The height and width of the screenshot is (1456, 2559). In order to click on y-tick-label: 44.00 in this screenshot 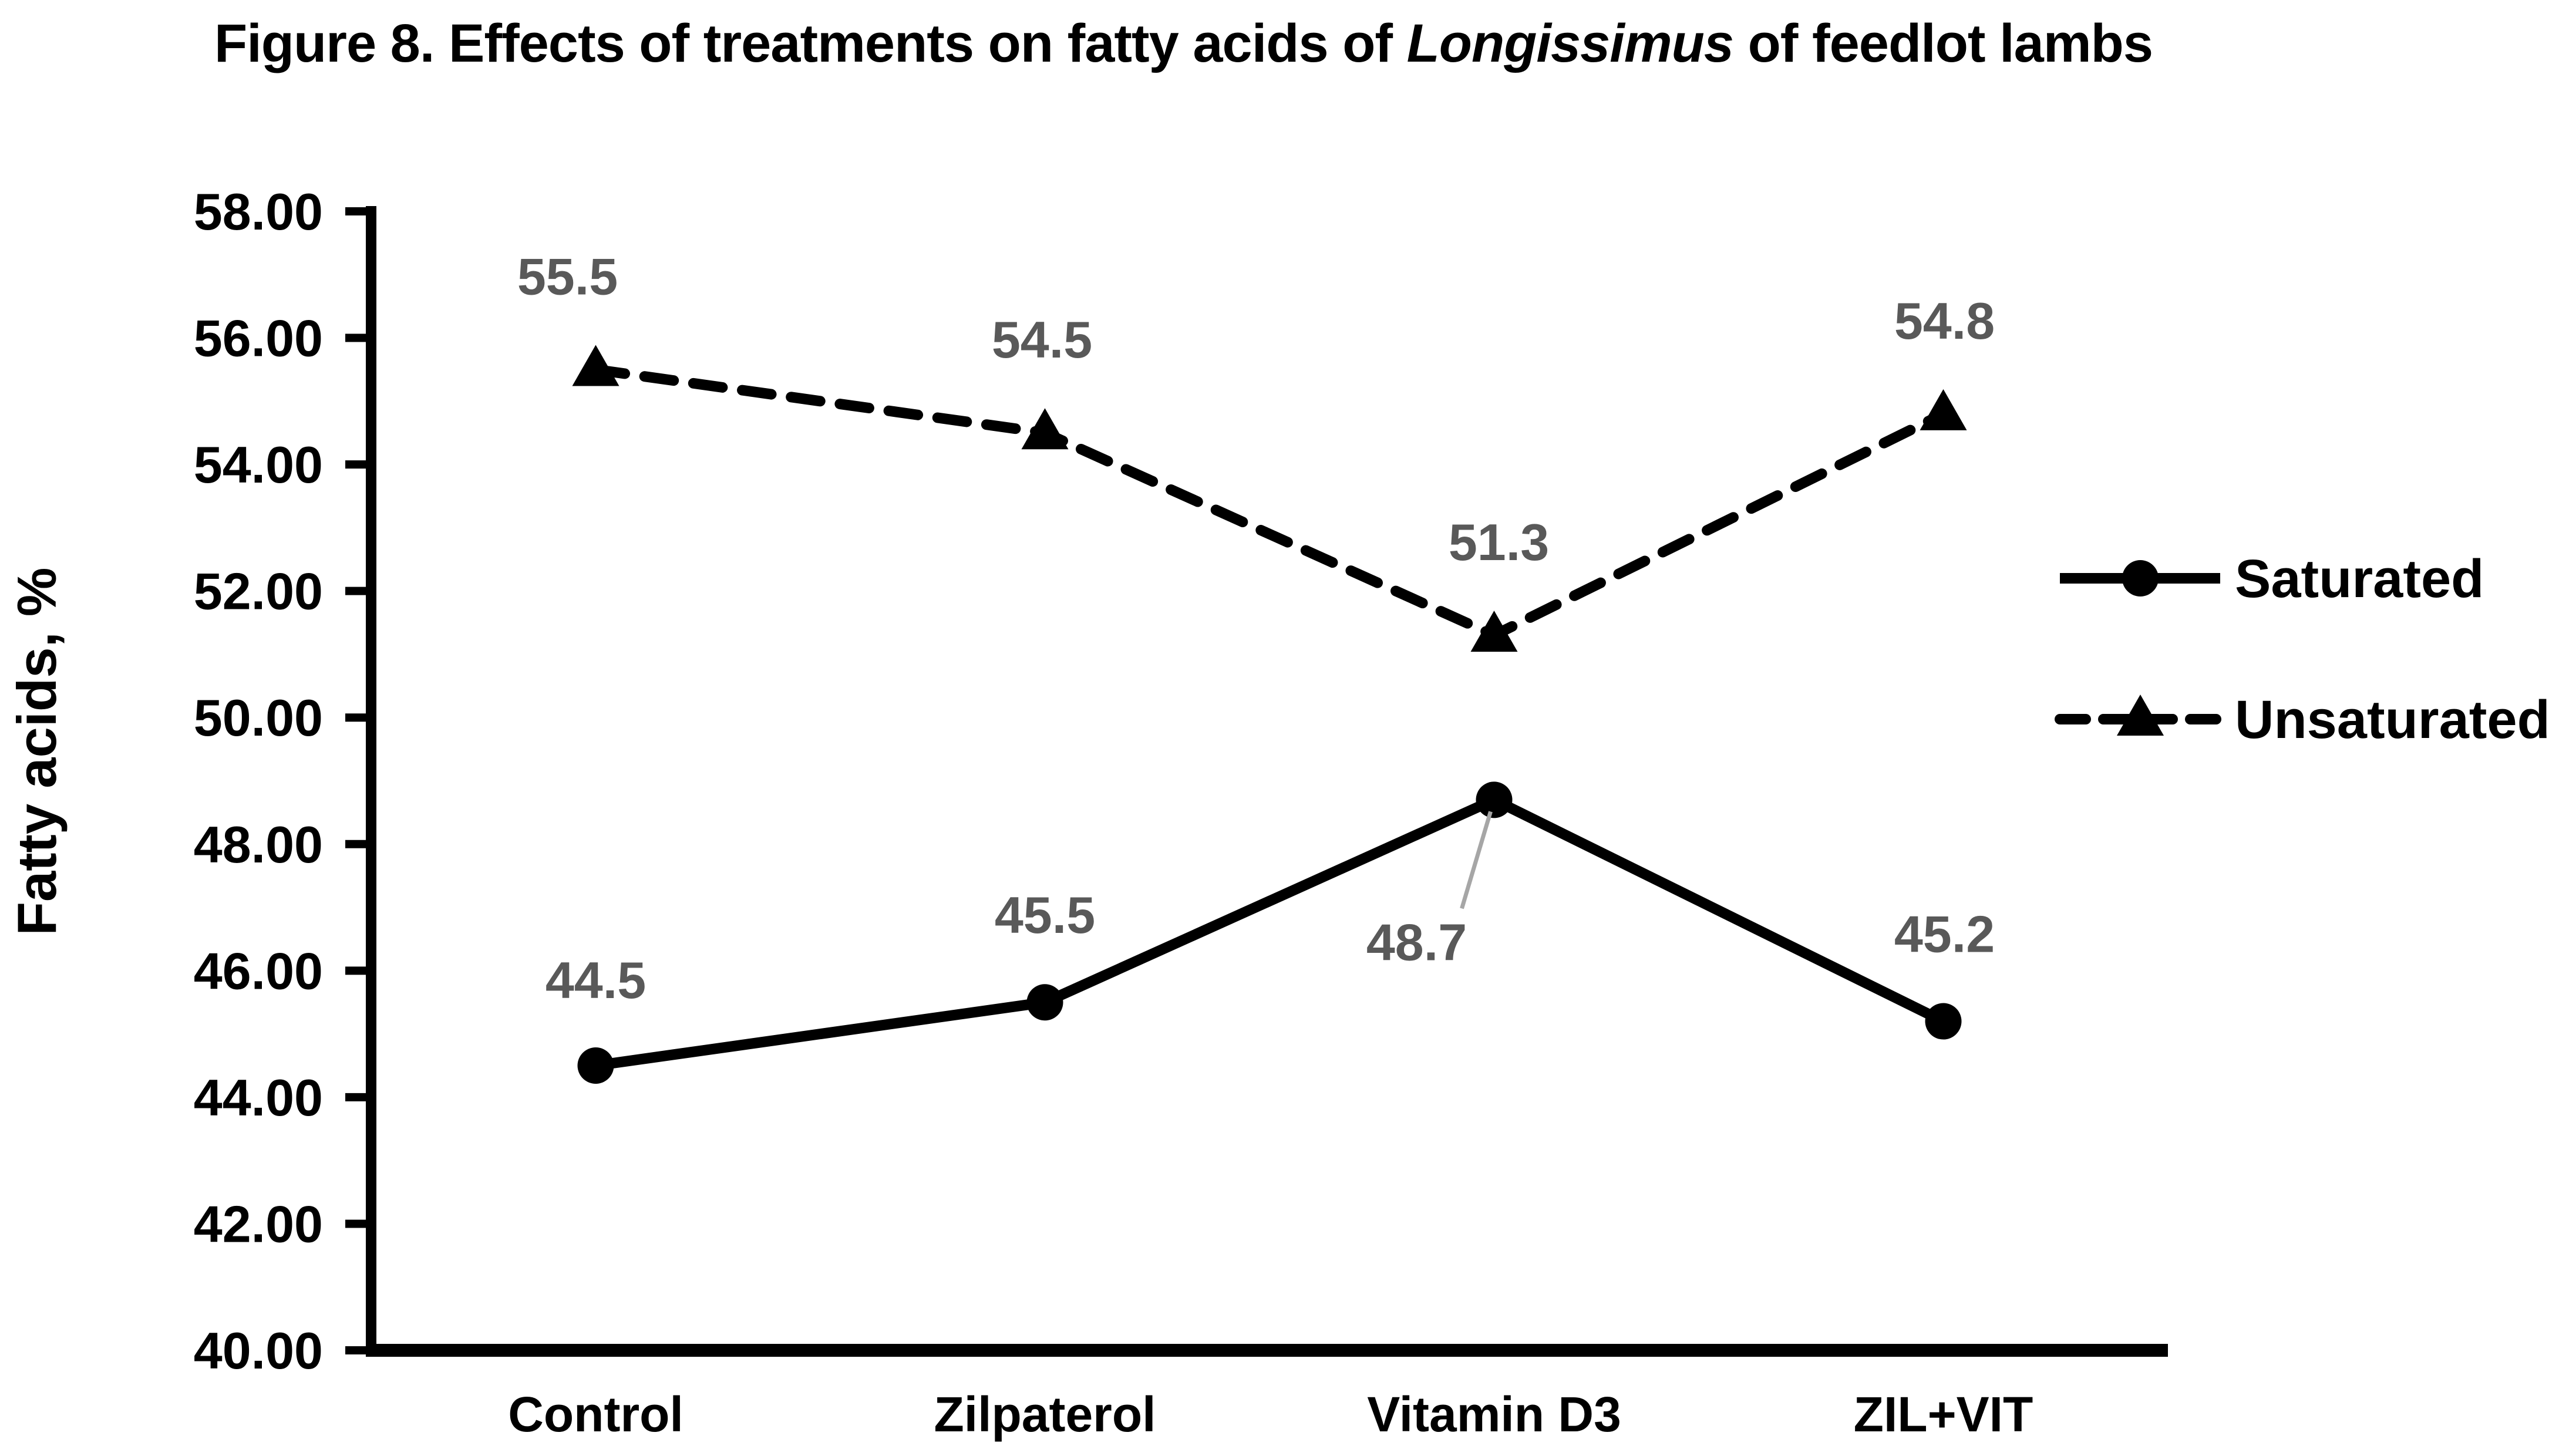, I will do `click(258, 1098)`.